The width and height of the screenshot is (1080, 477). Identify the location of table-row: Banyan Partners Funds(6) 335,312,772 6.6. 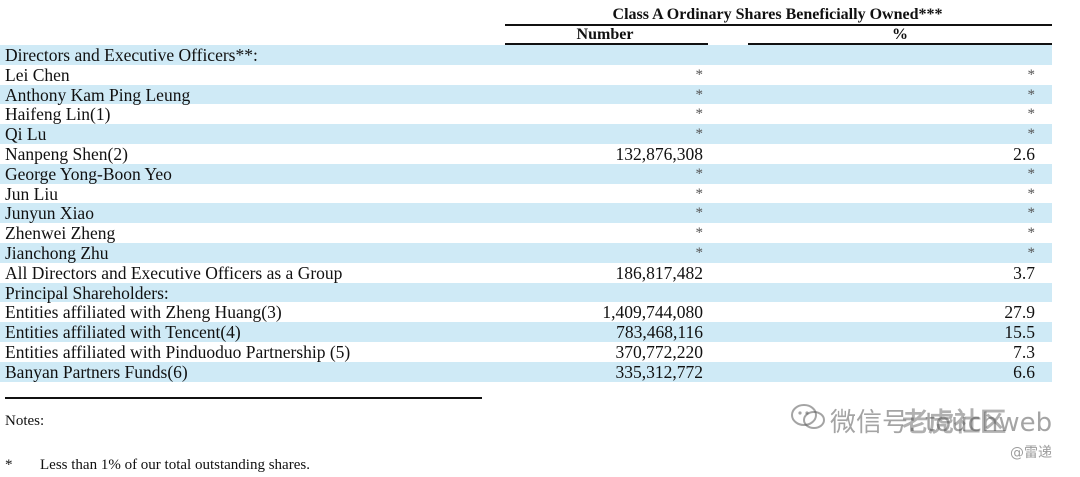
(526, 371).